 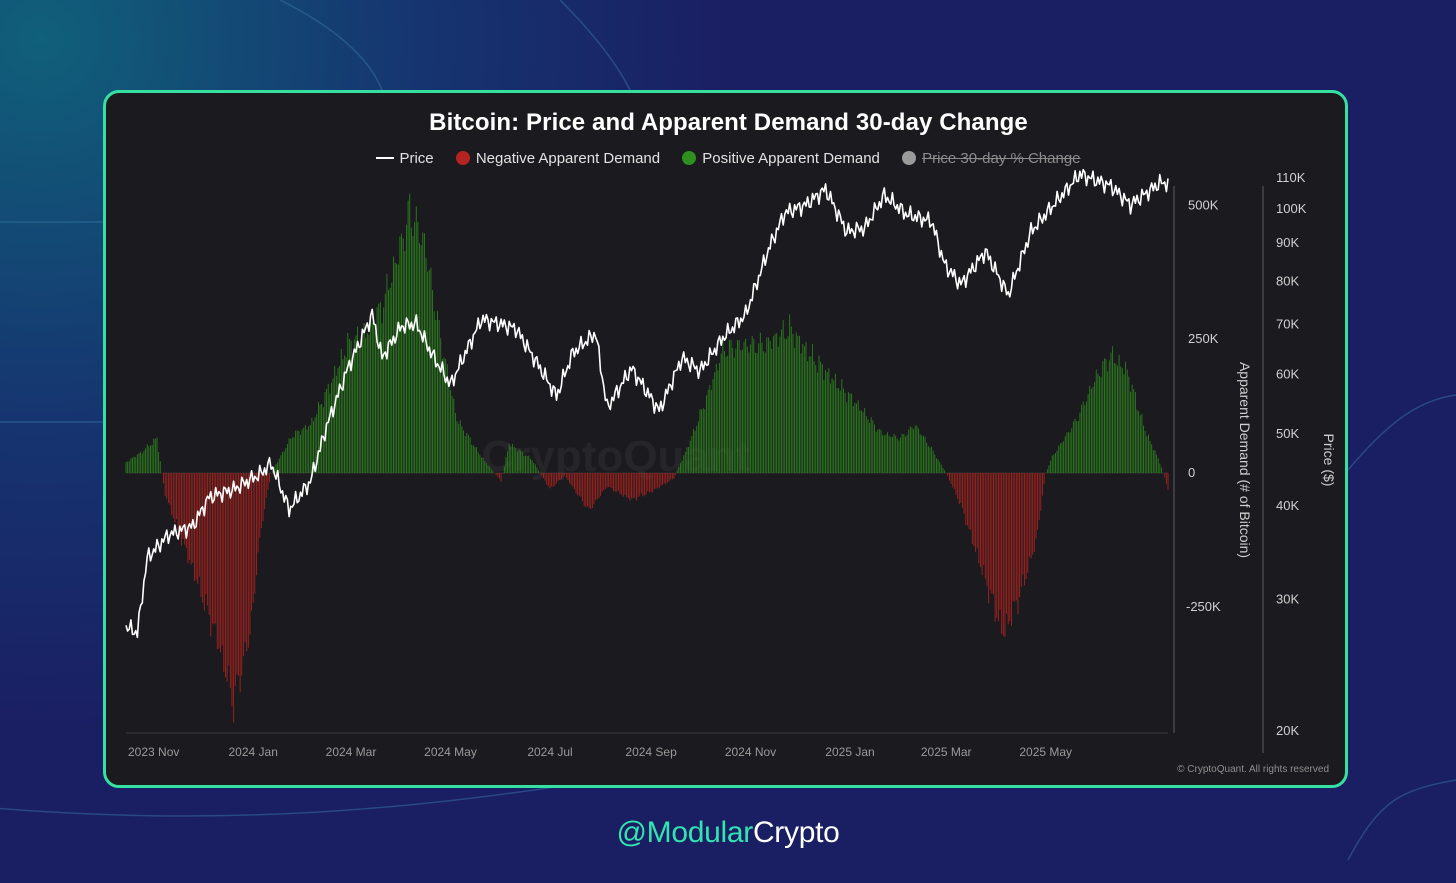 I want to click on legend-item-positive-demand: Positive Apparent Demand, so click(x=781, y=158).